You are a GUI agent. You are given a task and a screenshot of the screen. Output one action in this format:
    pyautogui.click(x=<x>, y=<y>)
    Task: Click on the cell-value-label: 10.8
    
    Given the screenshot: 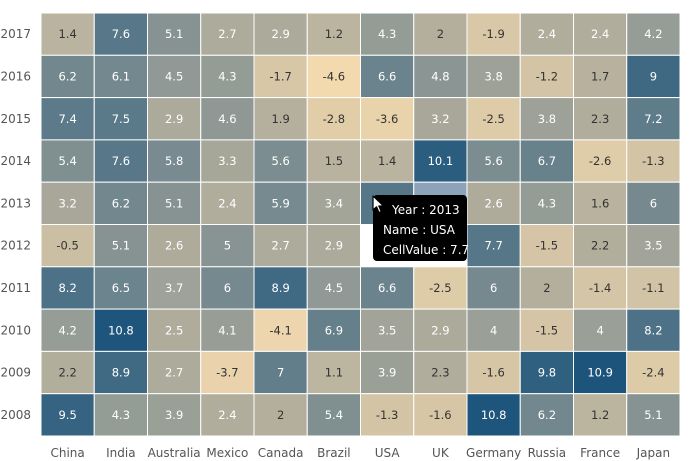 What is the action you would take?
    pyautogui.click(x=121, y=330)
    